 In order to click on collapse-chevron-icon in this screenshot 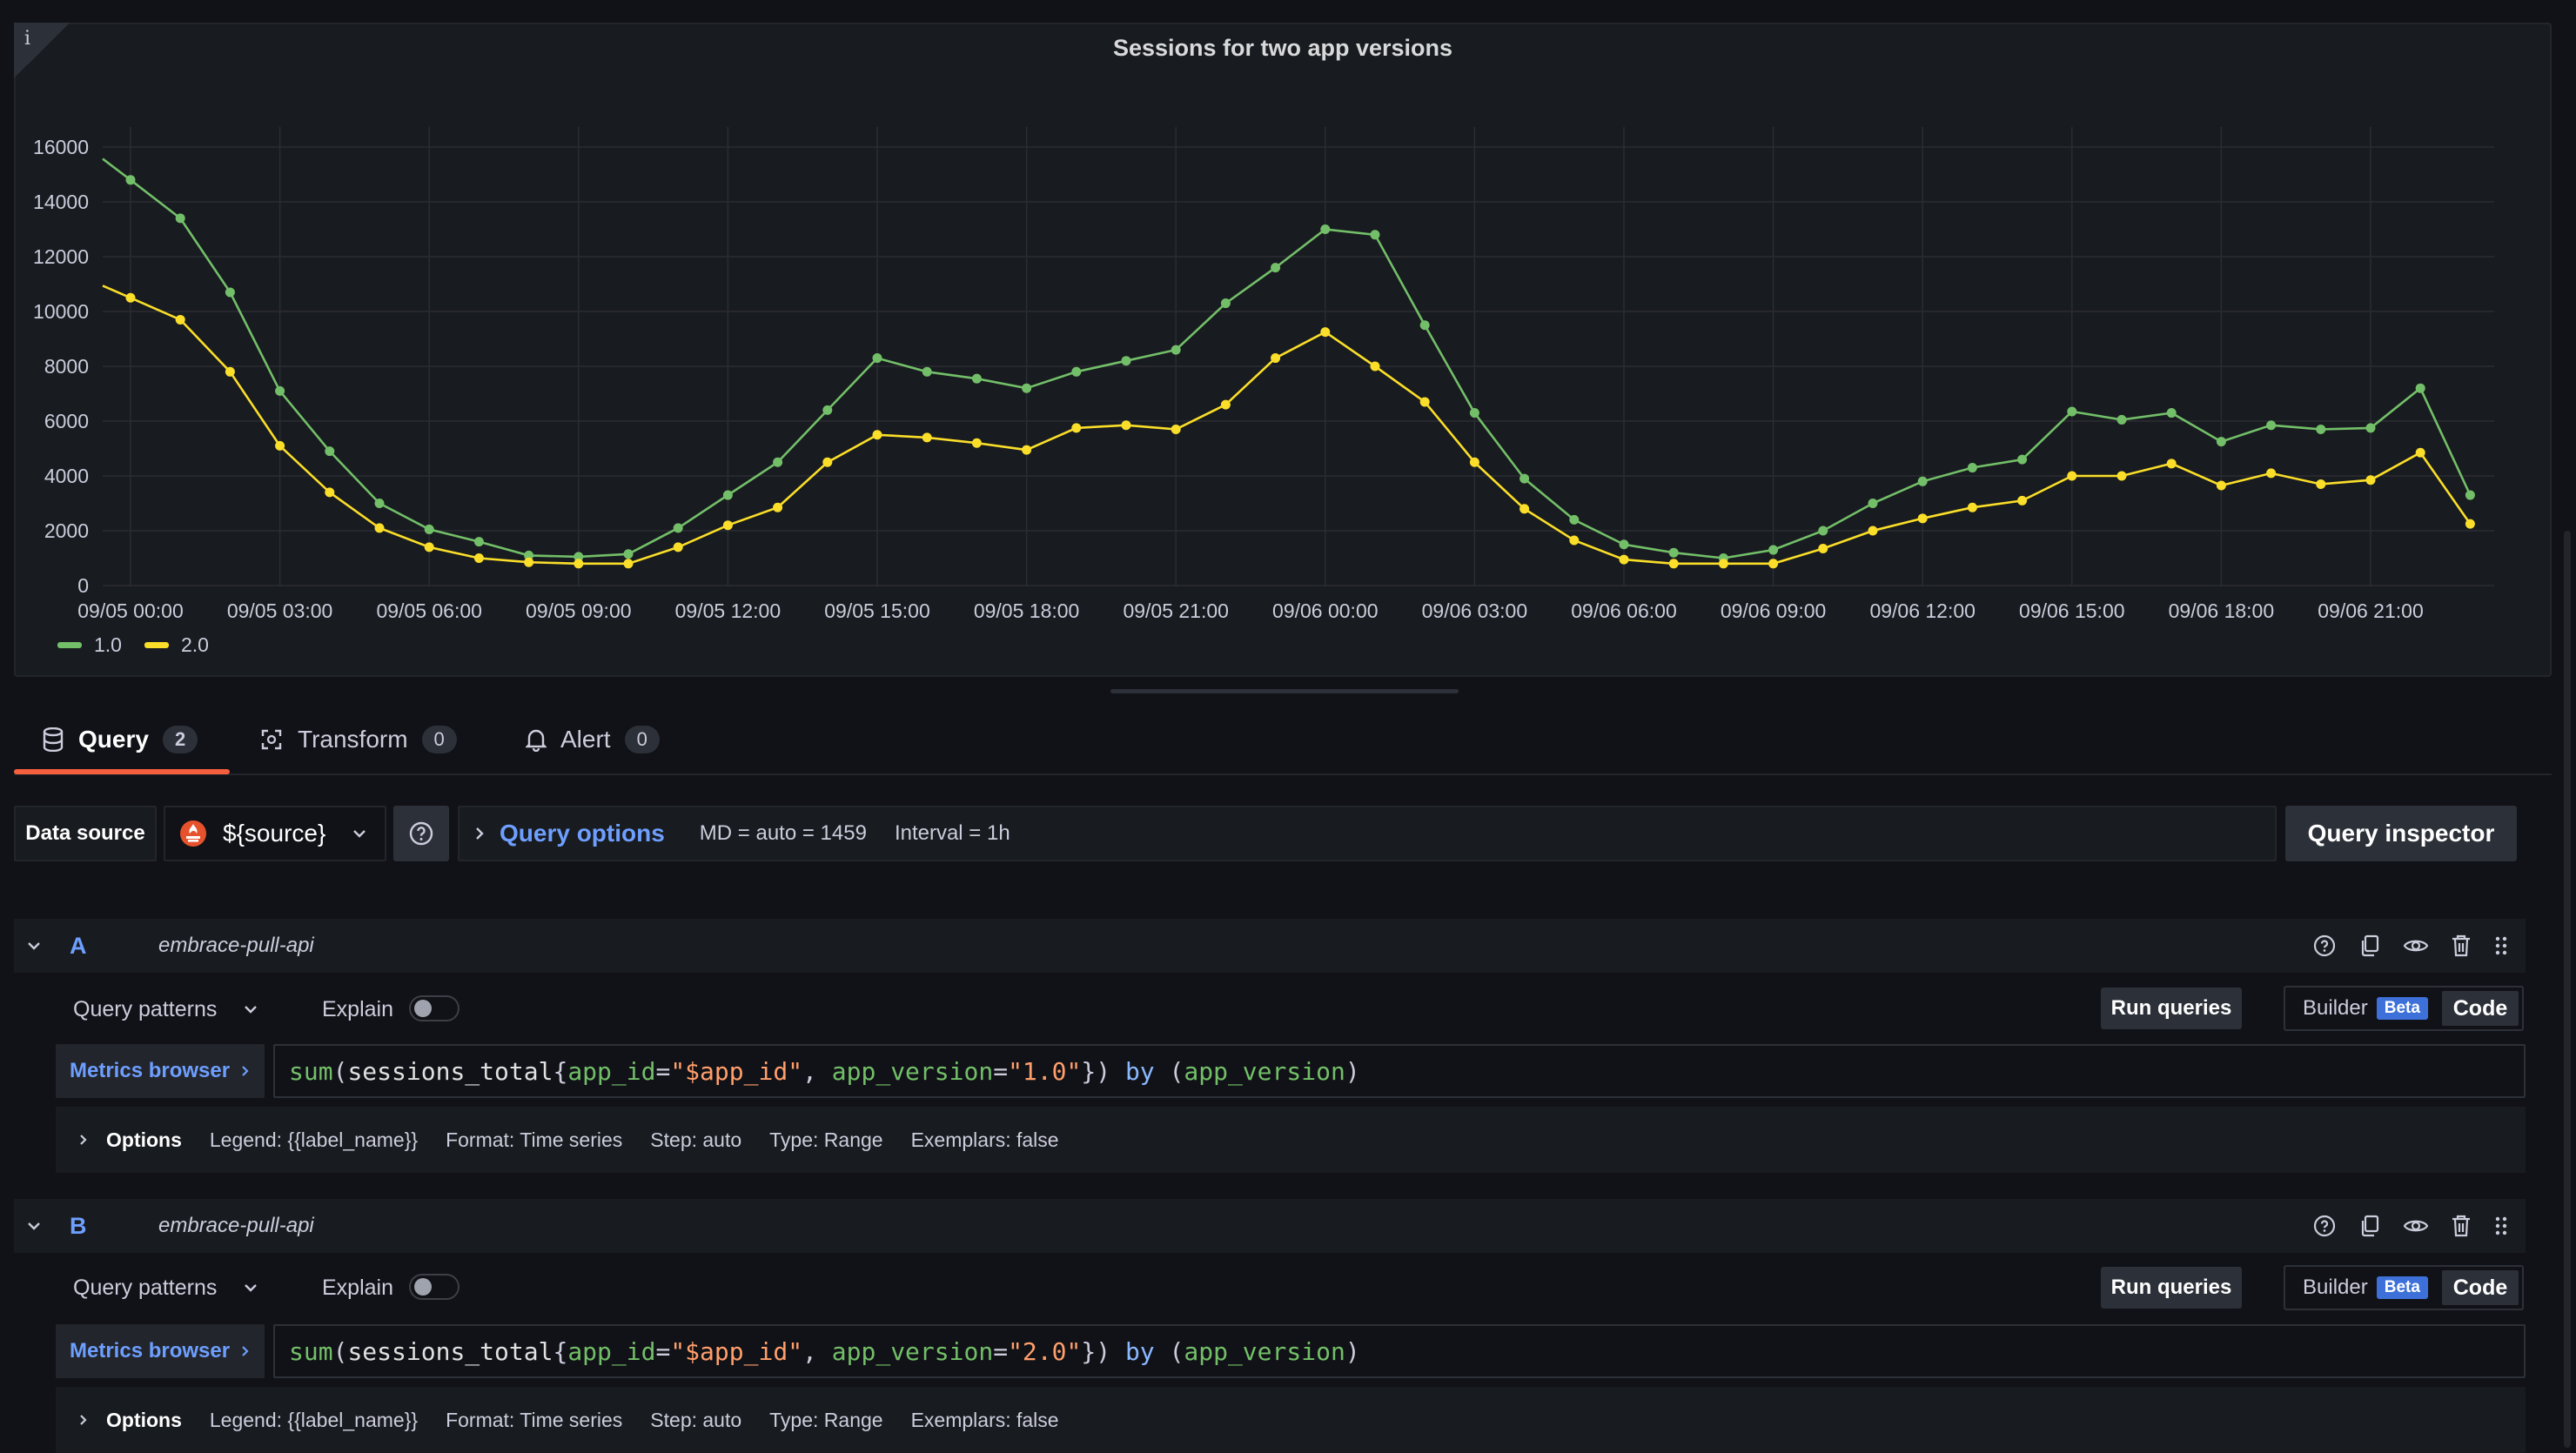, I will do `click(34, 946)`.